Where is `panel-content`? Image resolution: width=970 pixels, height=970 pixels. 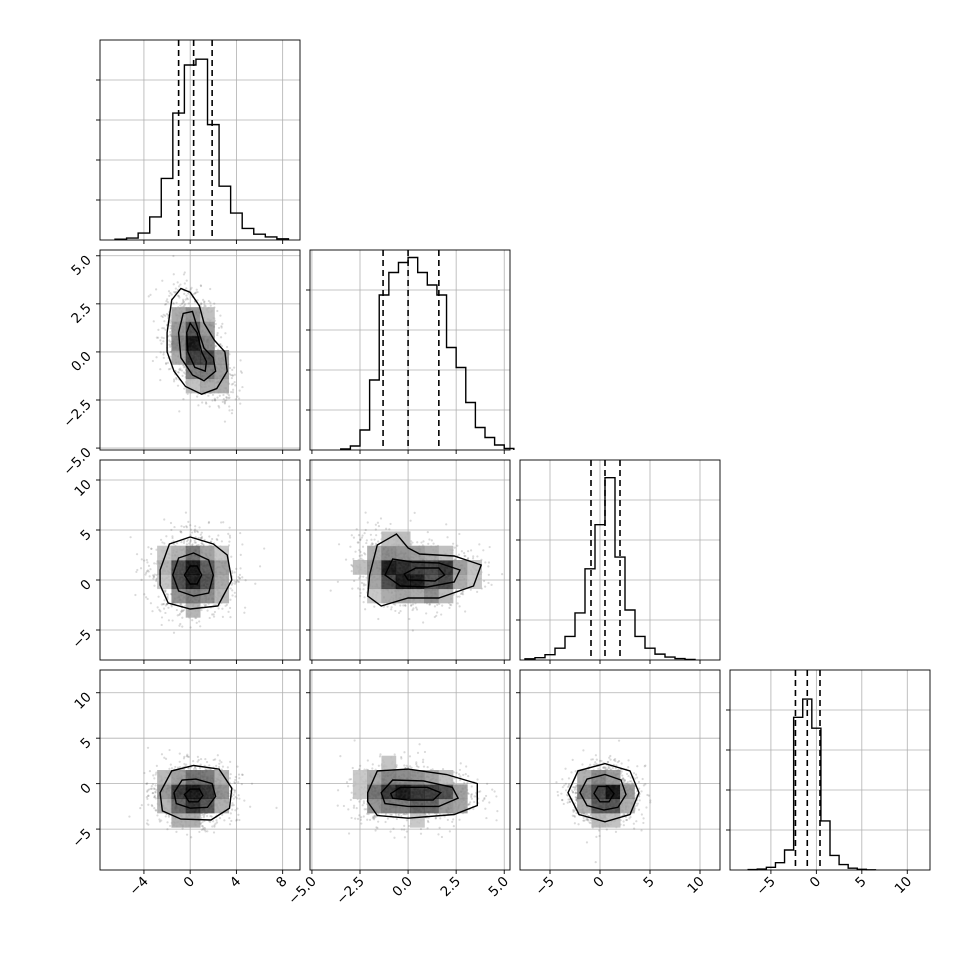
panel-content is located at coordinates (197, 572).